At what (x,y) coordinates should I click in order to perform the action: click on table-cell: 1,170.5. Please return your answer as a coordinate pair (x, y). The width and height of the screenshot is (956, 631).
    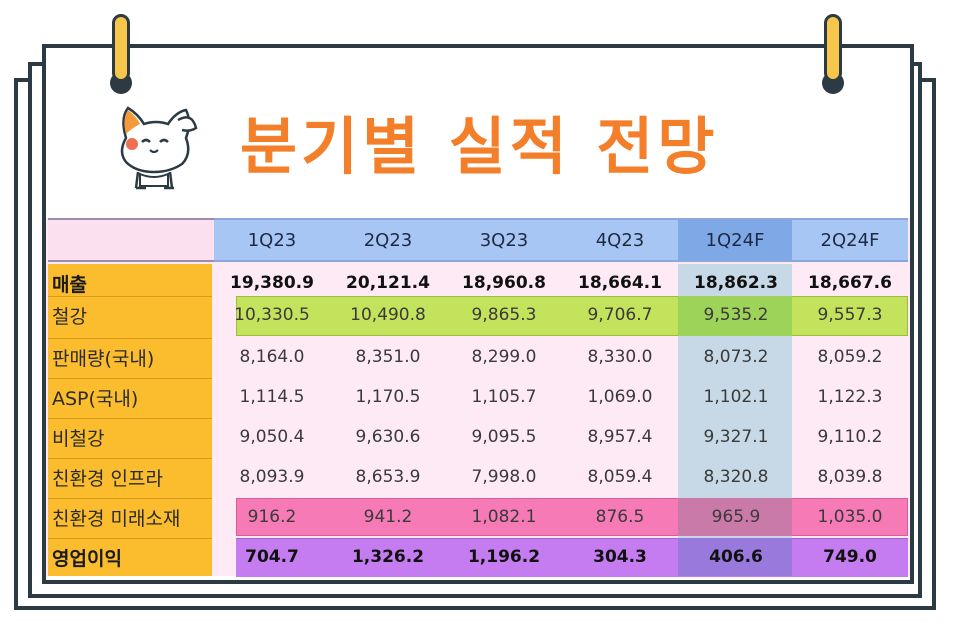
    Looking at the image, I should click on (388, 397).